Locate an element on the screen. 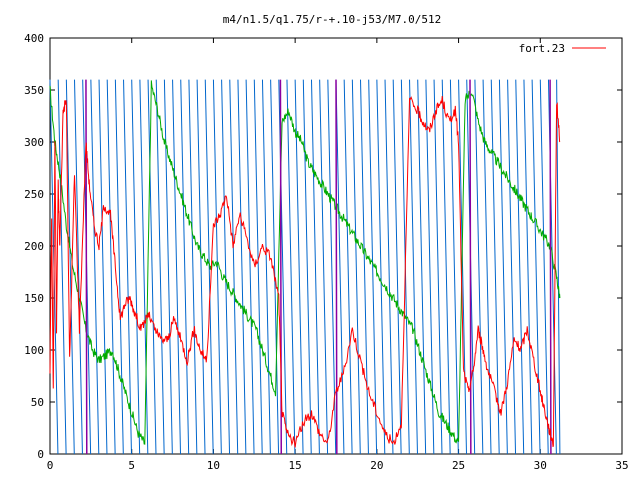 This screenshot has width=640, height=480. legend: fort.23 is located at coordinates (562, 48).